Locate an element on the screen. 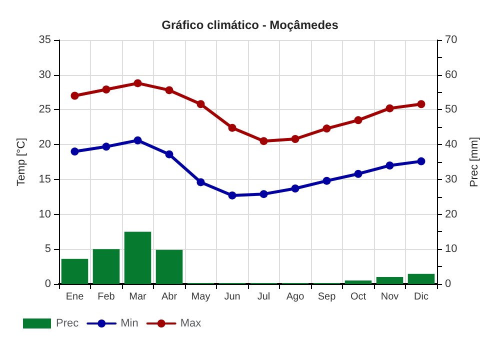 This screenshot has height=350, width=500. y-axis-title: Temp [°C] is located at coordinates (22, 162).